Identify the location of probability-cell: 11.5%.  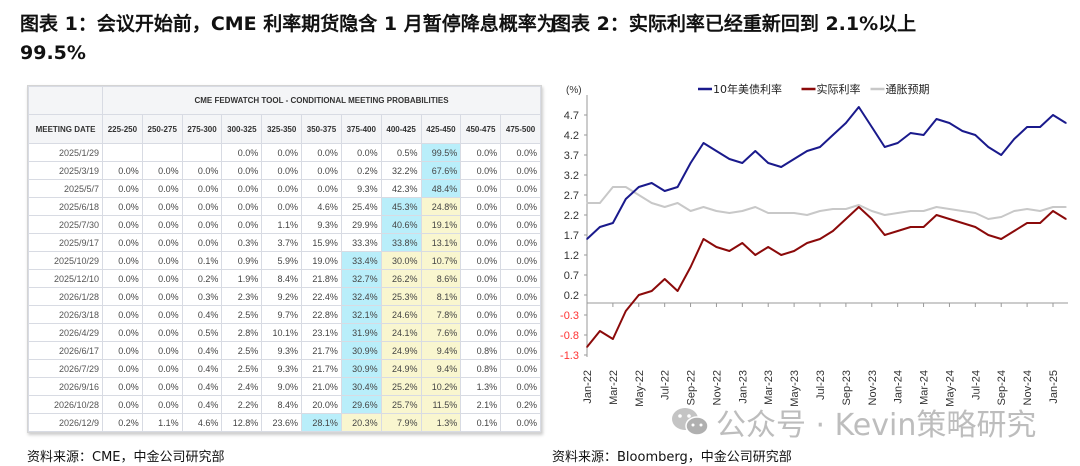
(441, 404).